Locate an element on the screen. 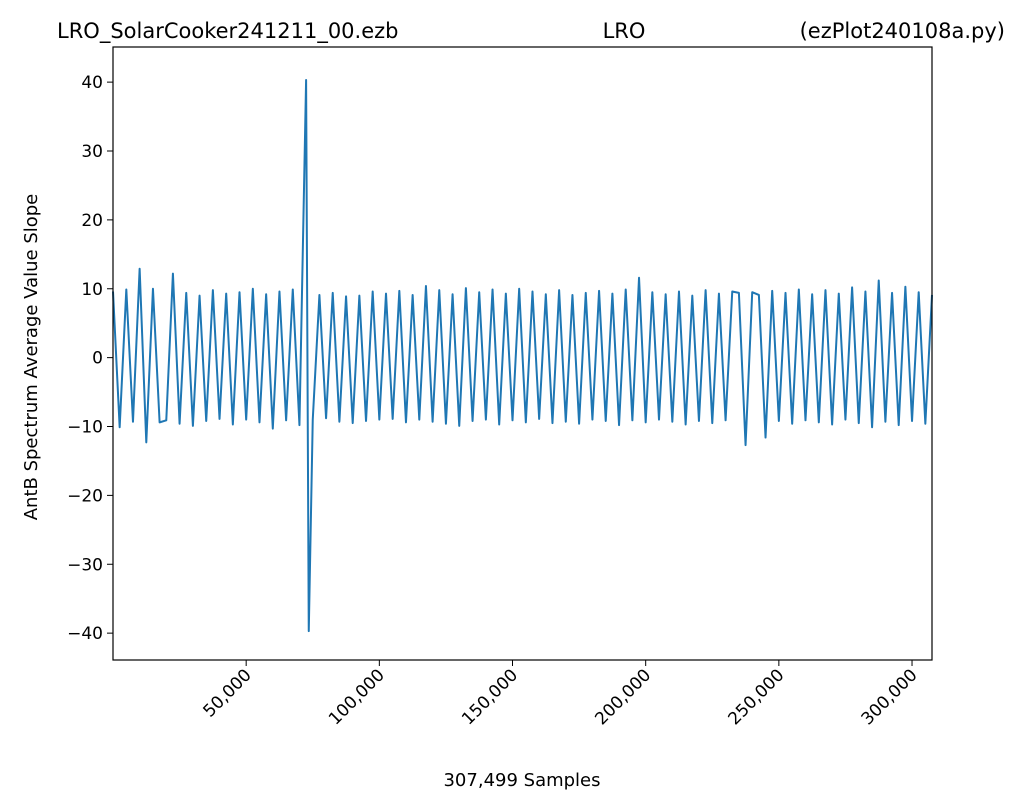 This screenshot has width=1024, height=809. y-tick-label: −10 is located at coordinates (85, 428).